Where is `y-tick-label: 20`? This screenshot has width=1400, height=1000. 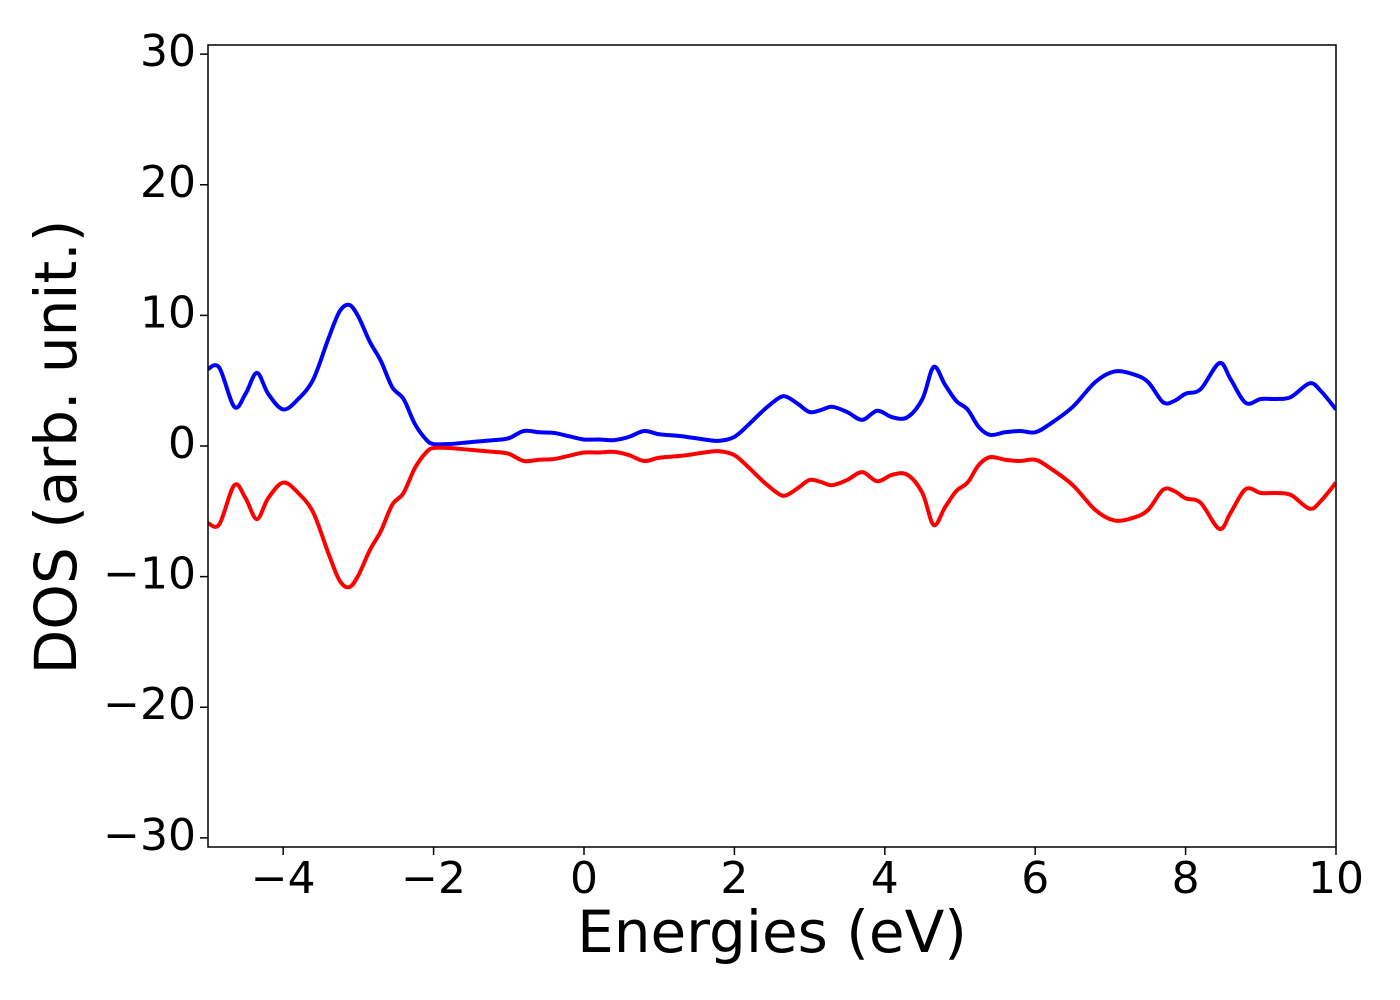 y-tick-label: 20 is located at coordinates (168, 182).